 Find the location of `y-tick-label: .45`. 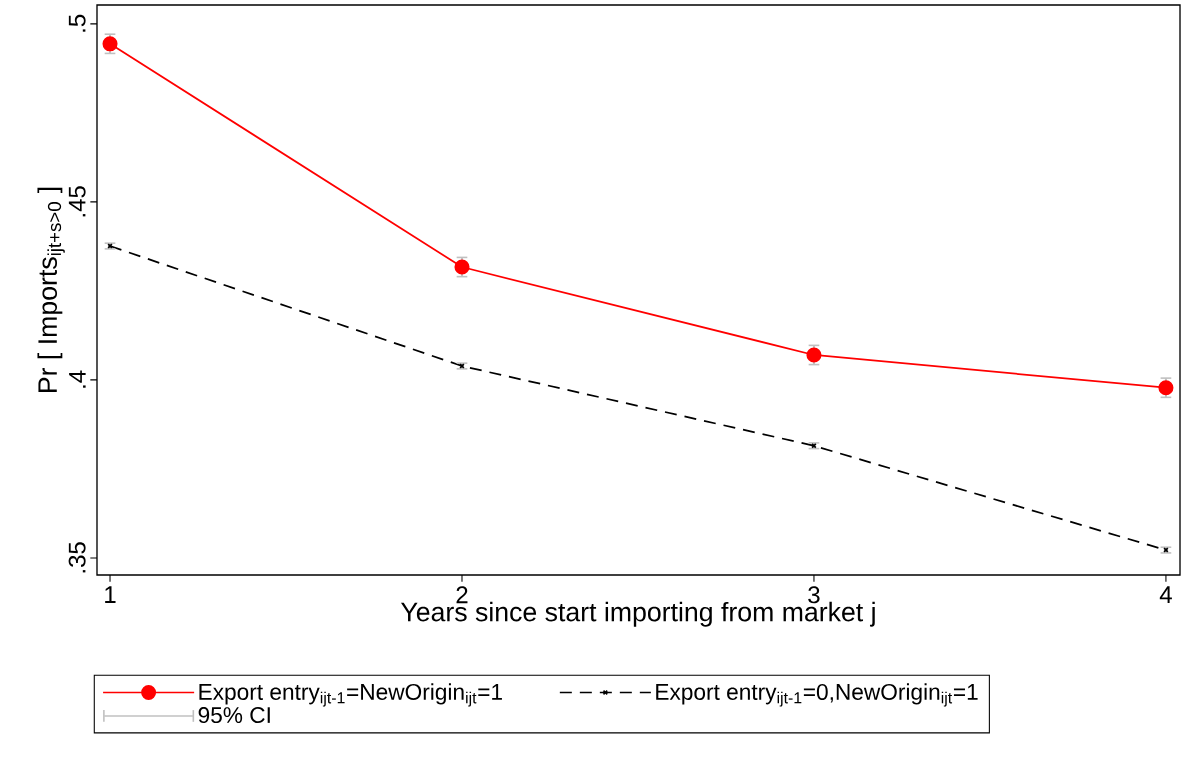

y-tick-label: .45 is located at coordinates (77, 201).